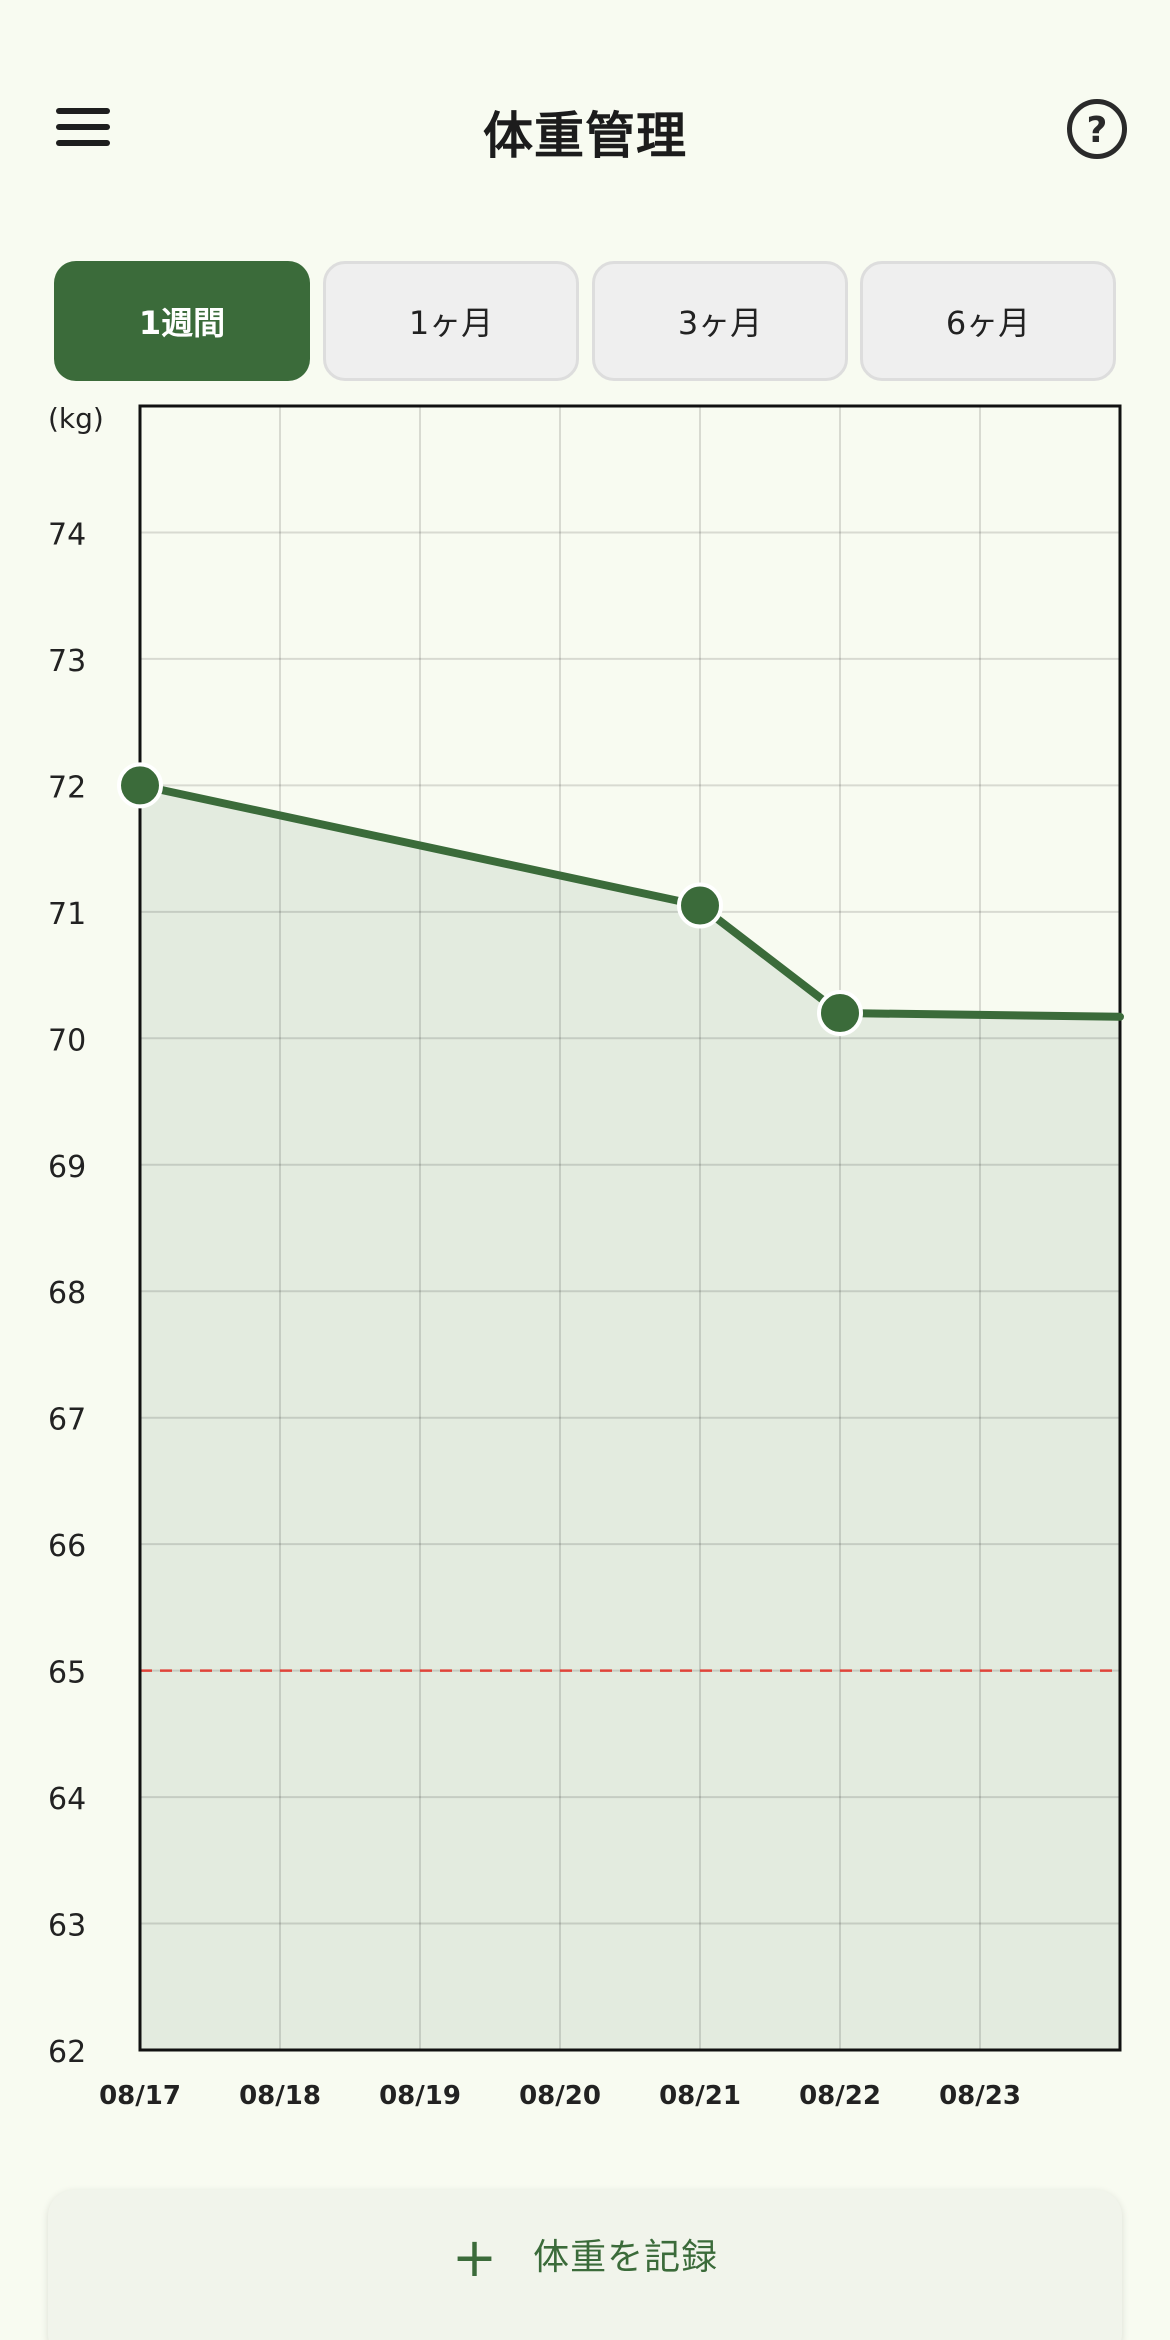 The height and width of the screenshot is (2340, 1170). What do you see at coordinates (280, 2096) in the screenshot?
I see `x-tick-label: 08/18` at bounding box center [280, 2096].